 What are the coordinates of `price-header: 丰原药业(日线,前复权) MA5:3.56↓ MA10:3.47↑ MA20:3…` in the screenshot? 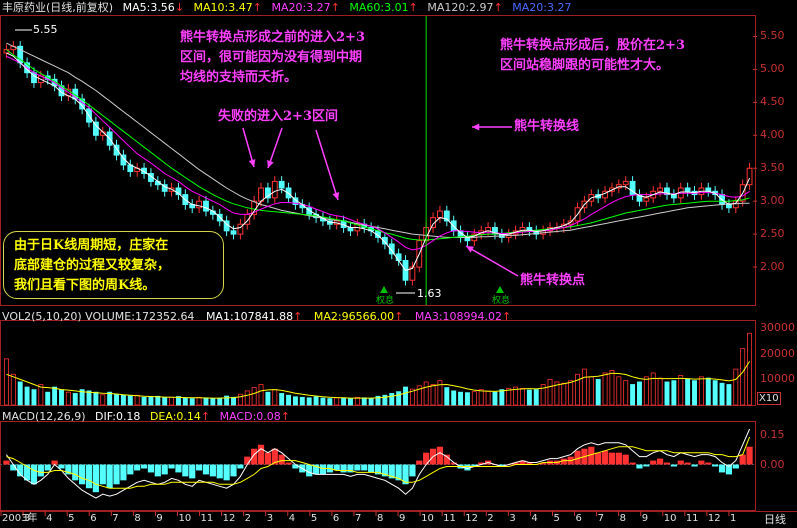 It's located at (287, 8).